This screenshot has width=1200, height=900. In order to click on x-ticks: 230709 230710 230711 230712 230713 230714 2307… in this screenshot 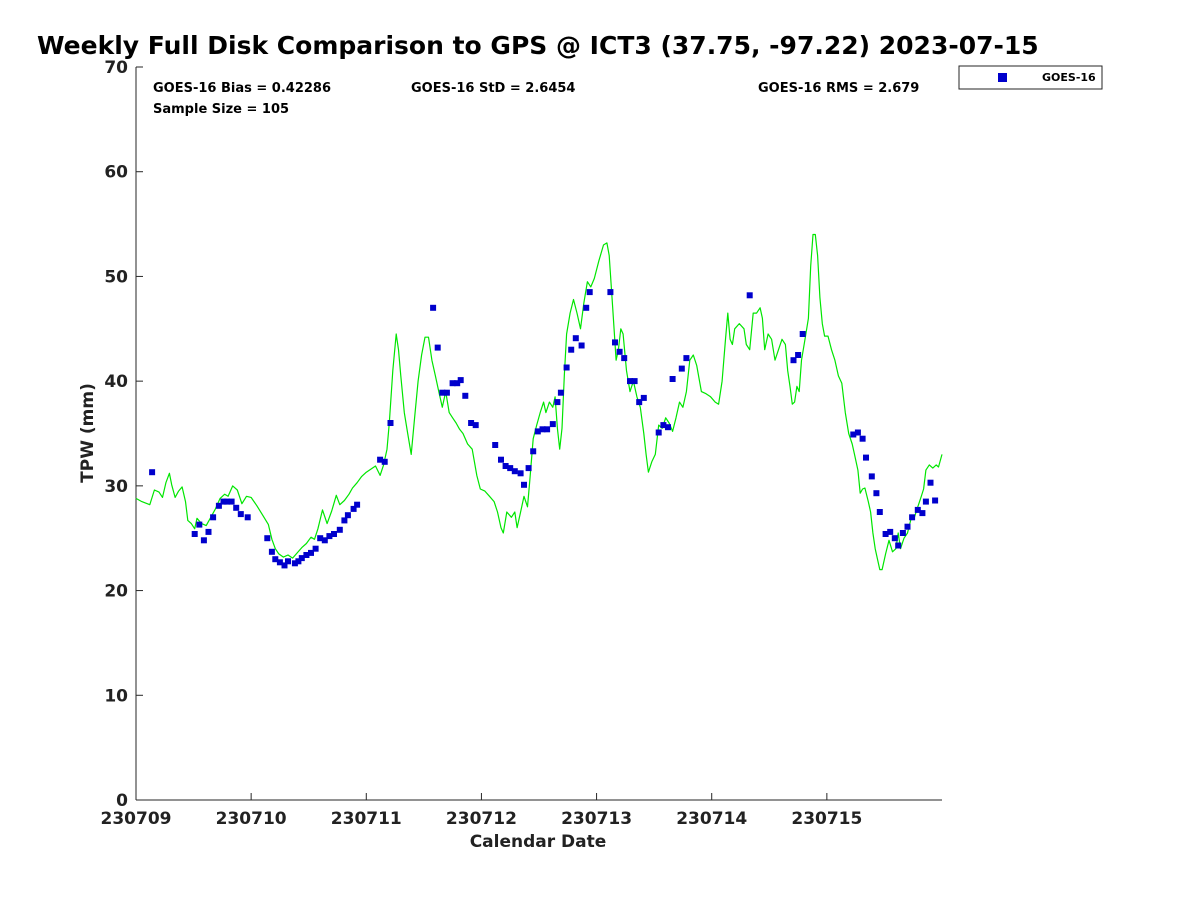, I will do `click(481, 811)`.